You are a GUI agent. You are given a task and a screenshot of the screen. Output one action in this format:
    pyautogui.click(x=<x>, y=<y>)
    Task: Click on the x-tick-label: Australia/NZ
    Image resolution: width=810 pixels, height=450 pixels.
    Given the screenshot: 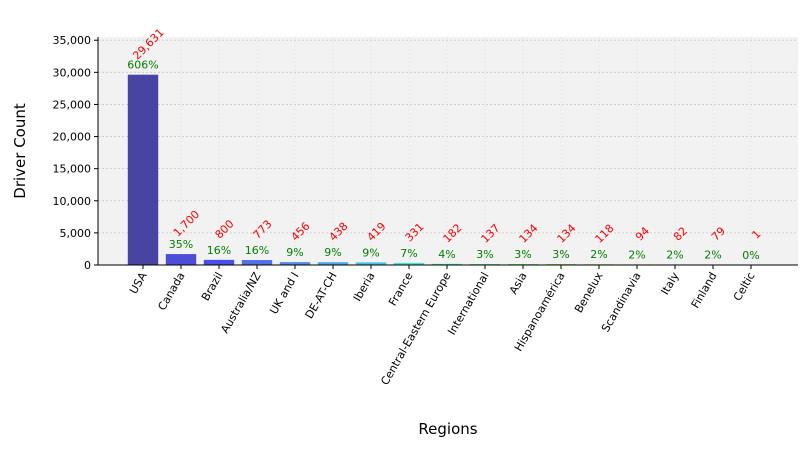 What is the action you would take?
    pyautogui.click(x=241, y=303)
    